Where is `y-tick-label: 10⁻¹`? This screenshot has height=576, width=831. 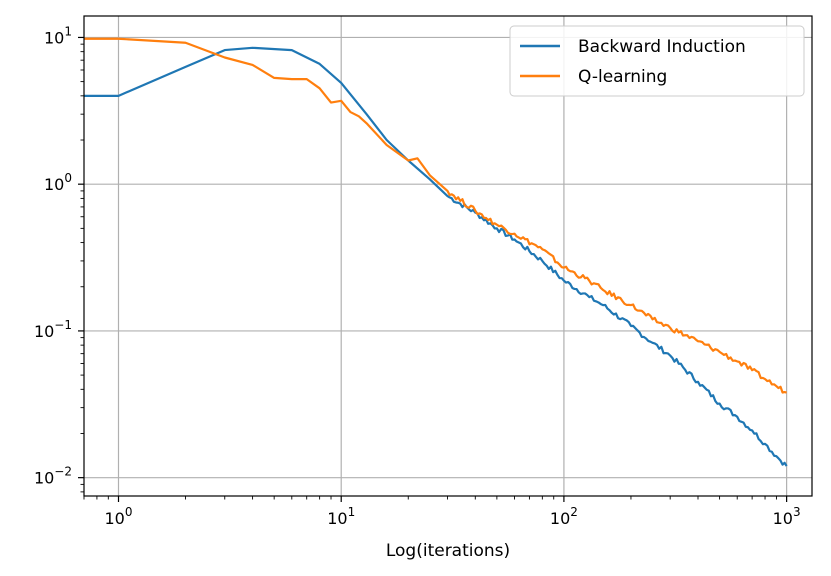 y-tick-label: 10⁻¹ is located at coordinates (53, 329).